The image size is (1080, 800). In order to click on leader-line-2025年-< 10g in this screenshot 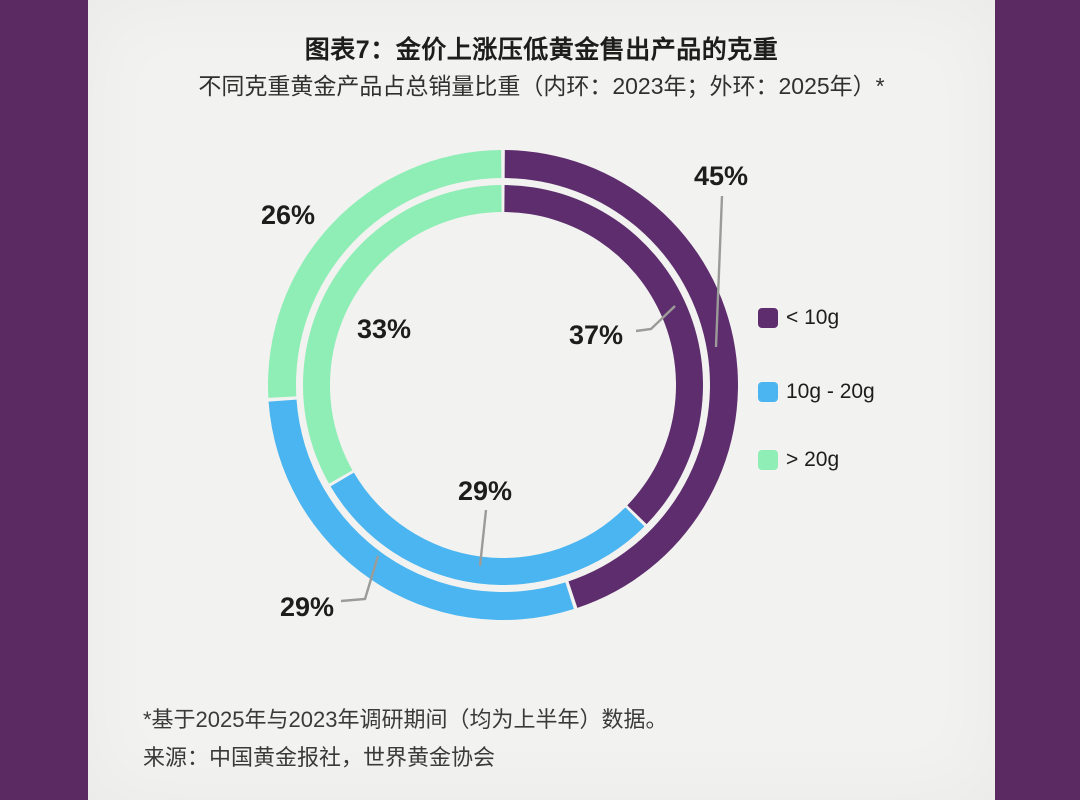, I will do `click(719, 271)`.